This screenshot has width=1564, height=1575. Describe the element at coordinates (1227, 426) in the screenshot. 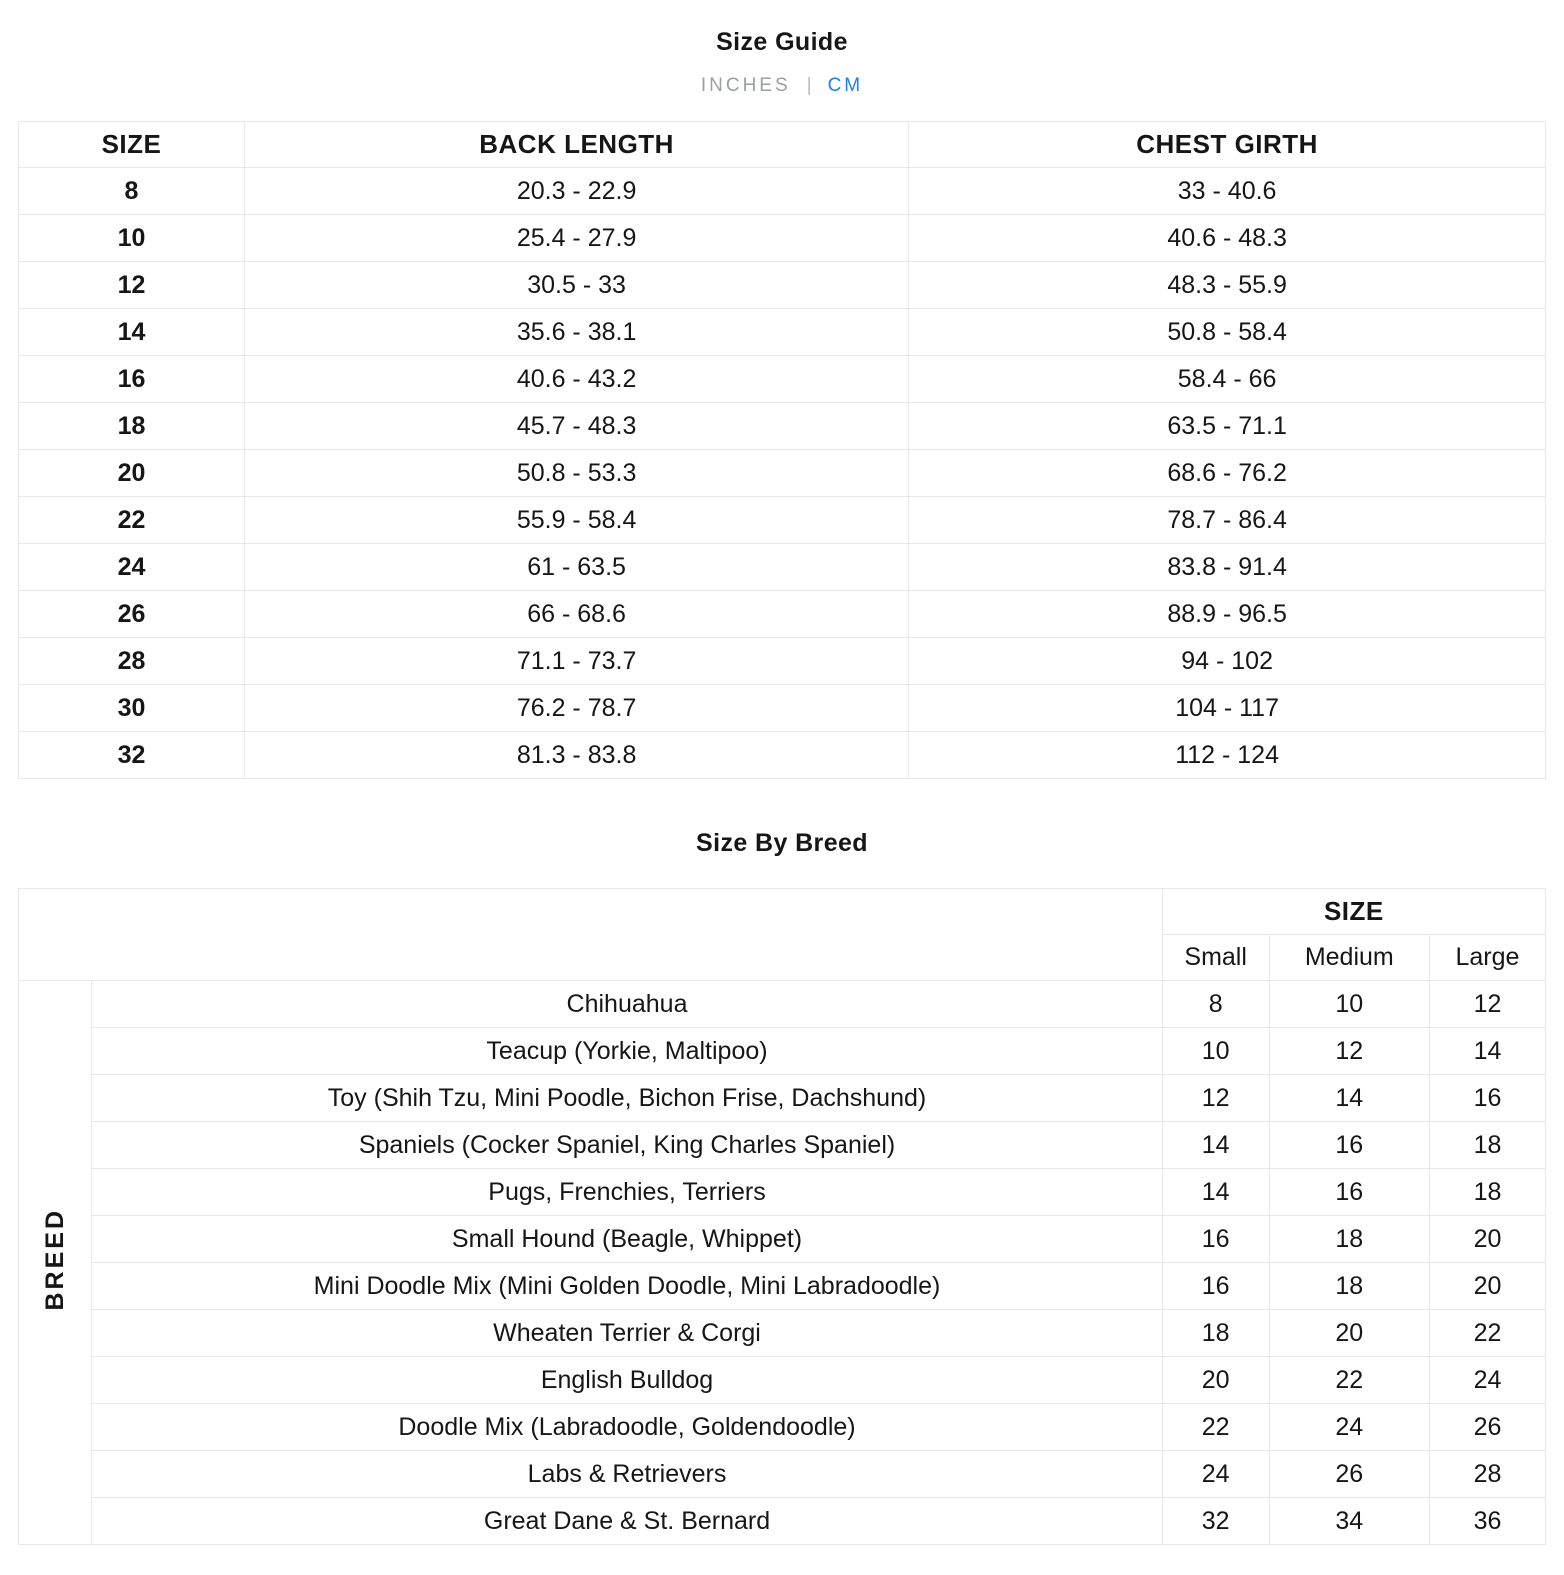

I see `chest-girth-cell: 63.5 - 71.1` at that location.